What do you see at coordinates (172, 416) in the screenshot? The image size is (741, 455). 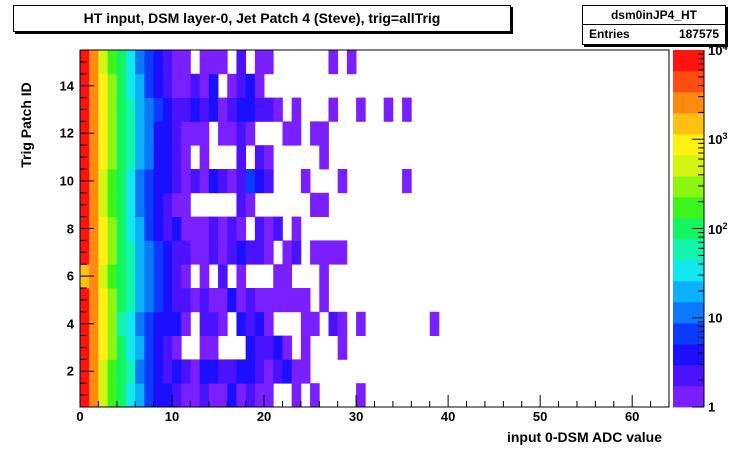 I see `x-tick-label: 10` at bounding box center [172, 416].